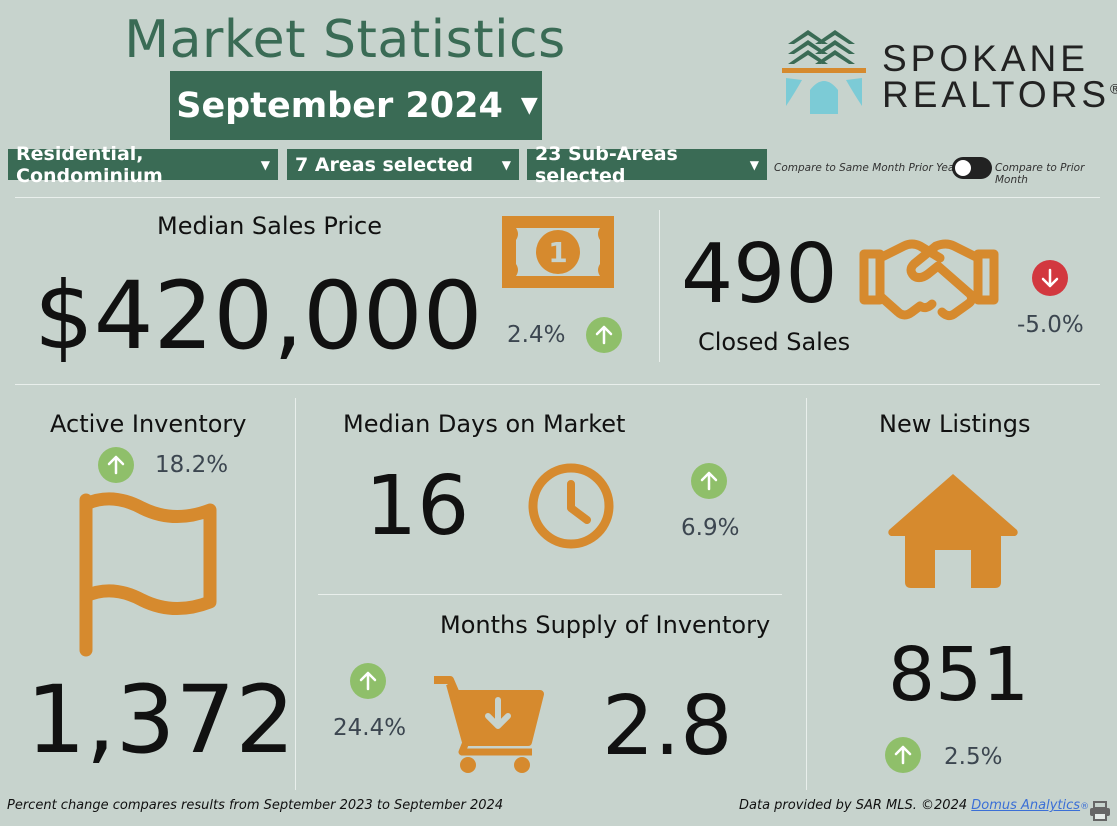  I want to click on median-sales-price-value: $420,000, so click(258, 316).